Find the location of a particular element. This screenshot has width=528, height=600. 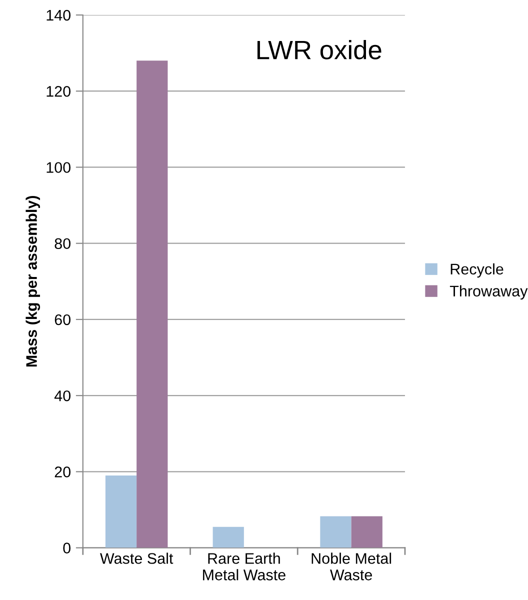

x-tick-label: Rare Earth Metal Waste is located at coordinates (244, 566).